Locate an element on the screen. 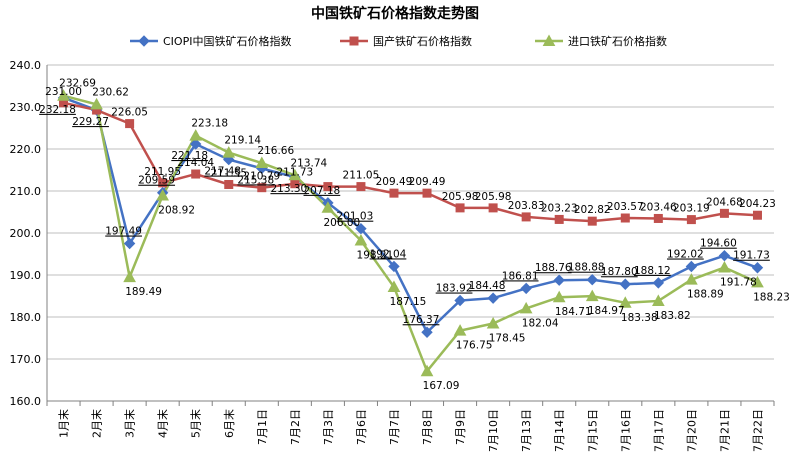 This screenshot has width=791, height=467. y-tick-label: 210.0 is located at coordinates (26, 191).